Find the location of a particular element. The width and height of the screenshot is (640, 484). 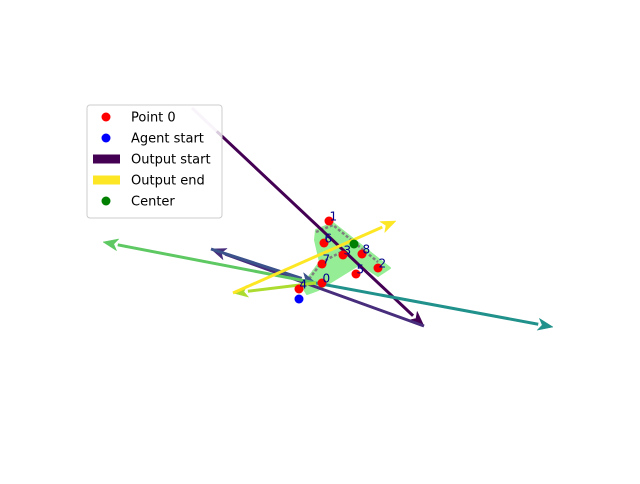

center-point is located at coordinates (354, 244).